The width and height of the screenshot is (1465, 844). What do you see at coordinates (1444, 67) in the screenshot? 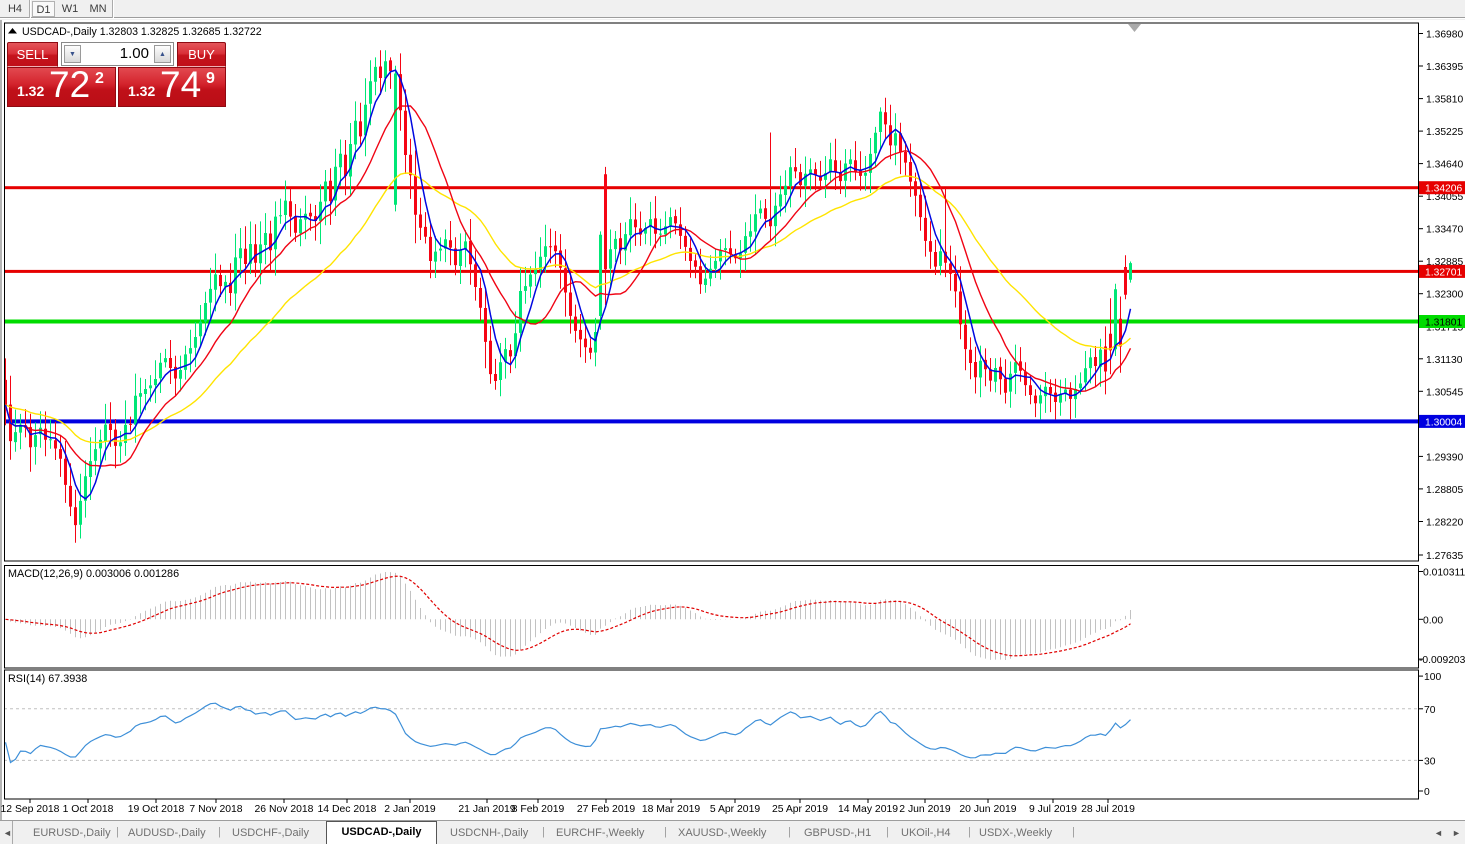
I see `svg-text: 1.36395` at bounding box center [1444, 67].